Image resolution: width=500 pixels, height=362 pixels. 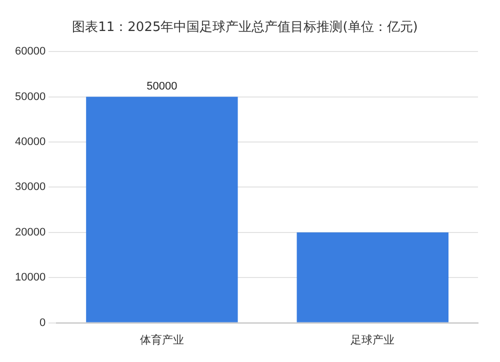 What do you see at coordinates (30, 232) in the screenshot?
I see `y-tick-label: 20000` at bounding box center [30, 232].